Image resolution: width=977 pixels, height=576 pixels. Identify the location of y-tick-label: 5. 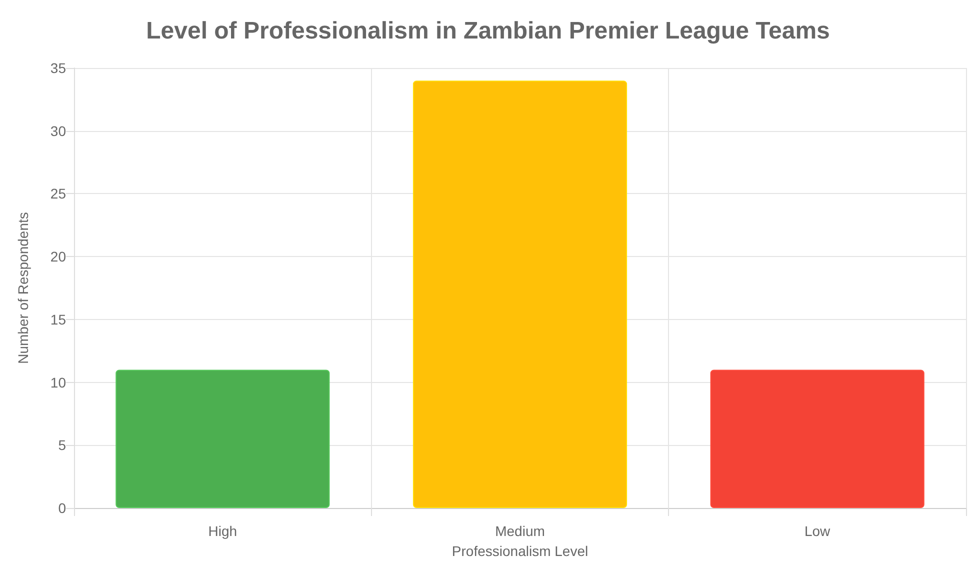
(62, 445).